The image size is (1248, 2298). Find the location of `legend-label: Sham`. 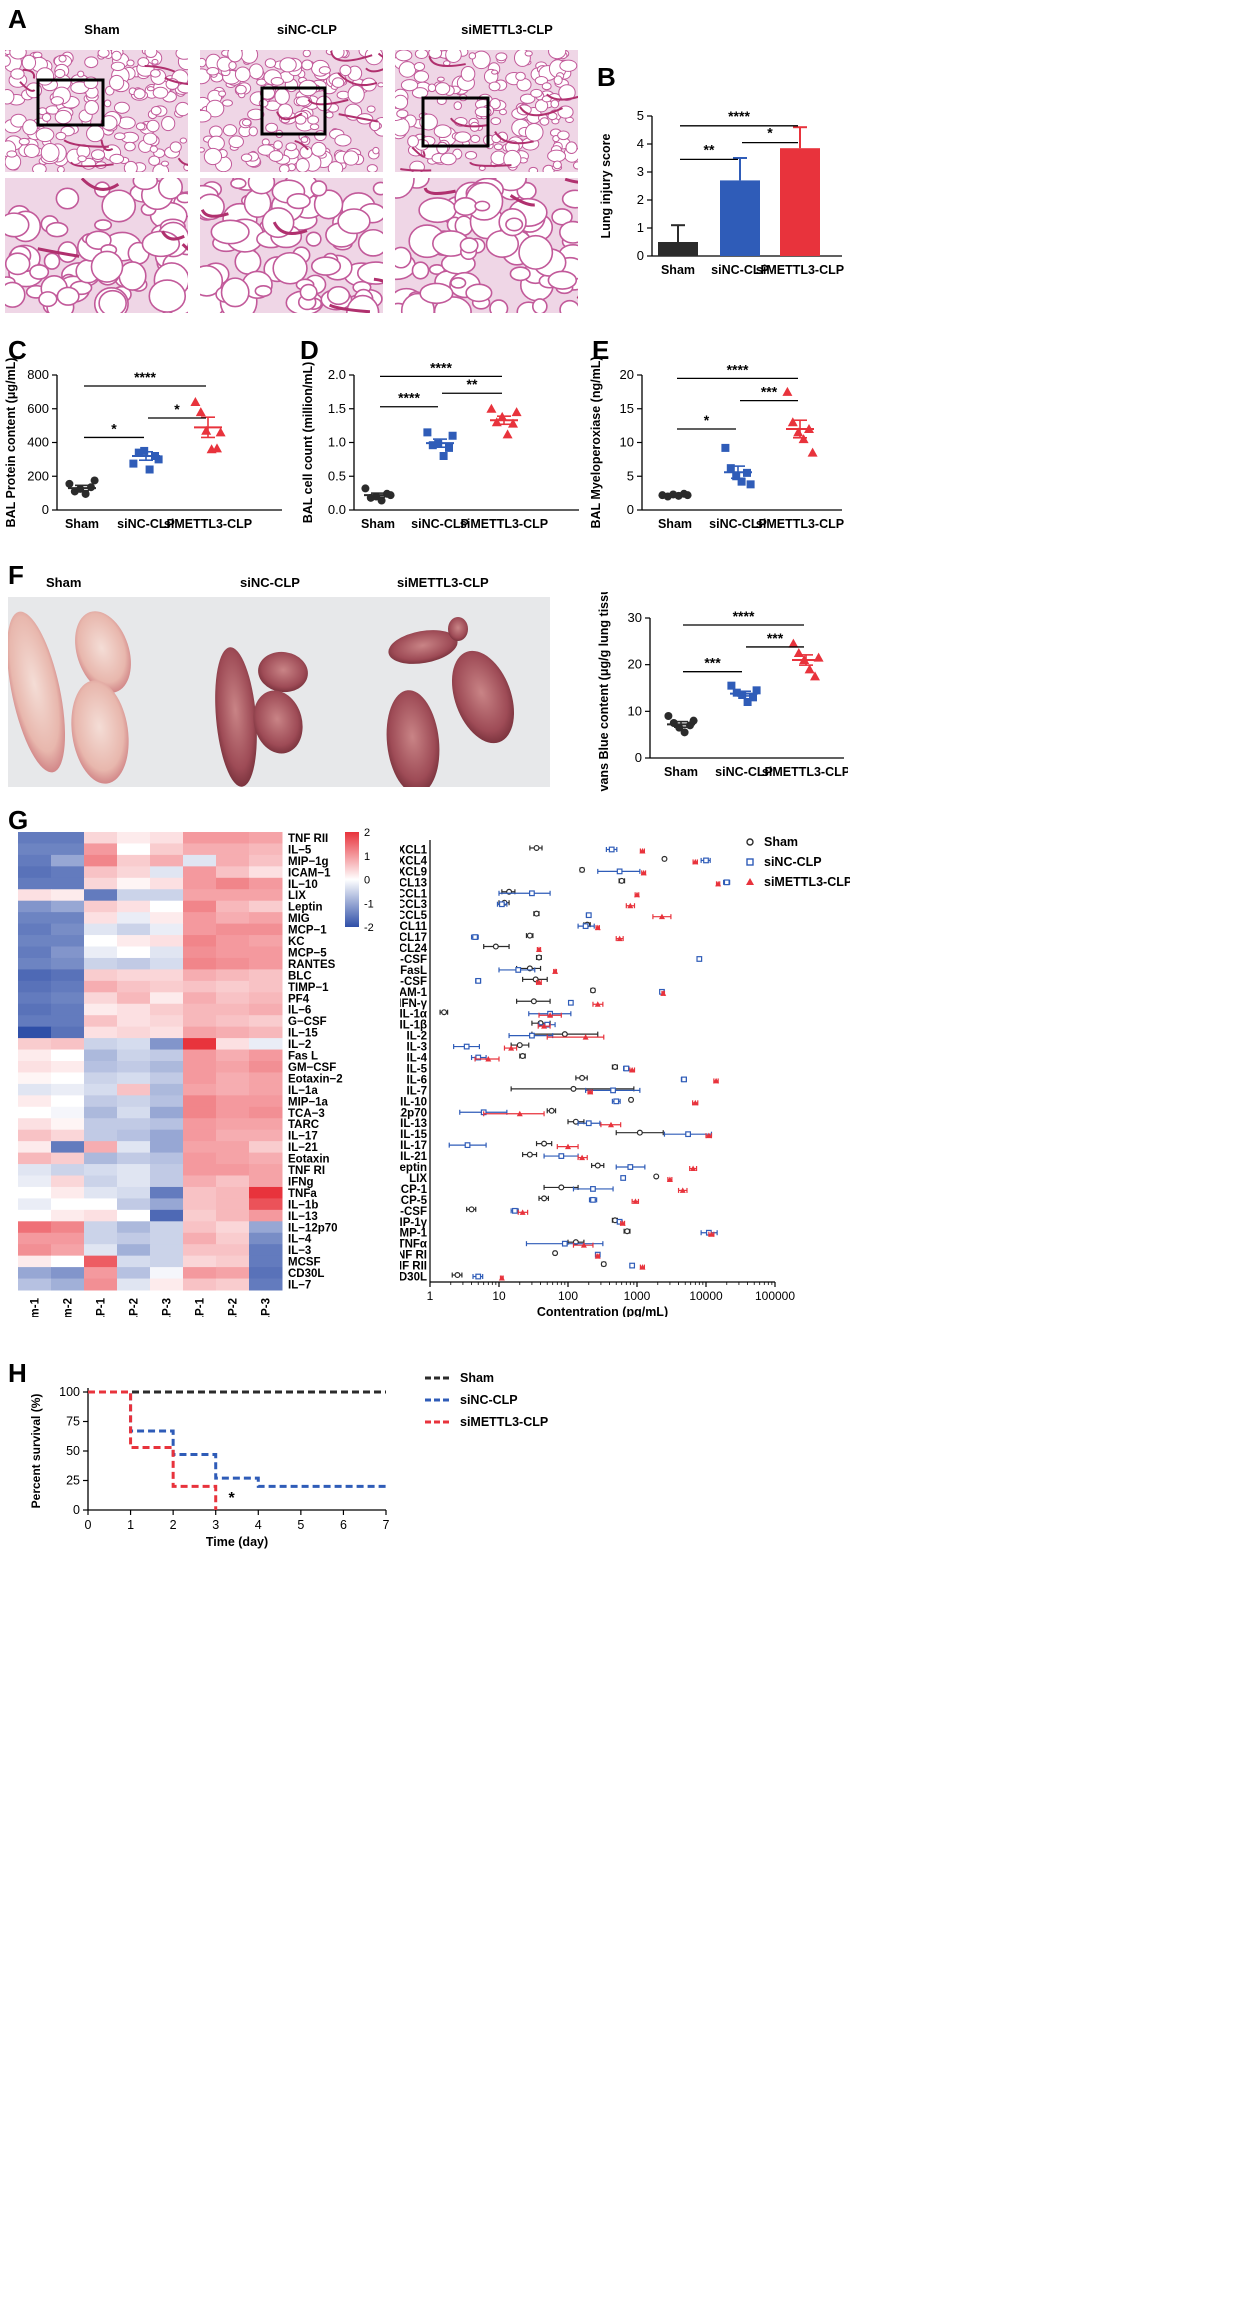

legend-label: Sham is located at coordinates (477, 1378).